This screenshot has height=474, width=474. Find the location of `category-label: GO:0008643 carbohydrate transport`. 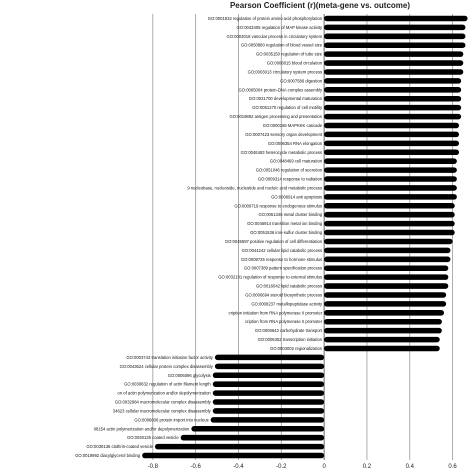

category-label: GO:0008643 carbohydrate transport is located at coordinates (289, 330).